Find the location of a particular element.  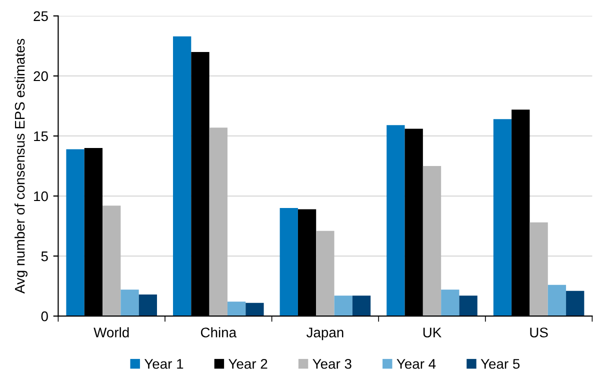

y-tick-label: 15 is located at coordinates (41, 136).